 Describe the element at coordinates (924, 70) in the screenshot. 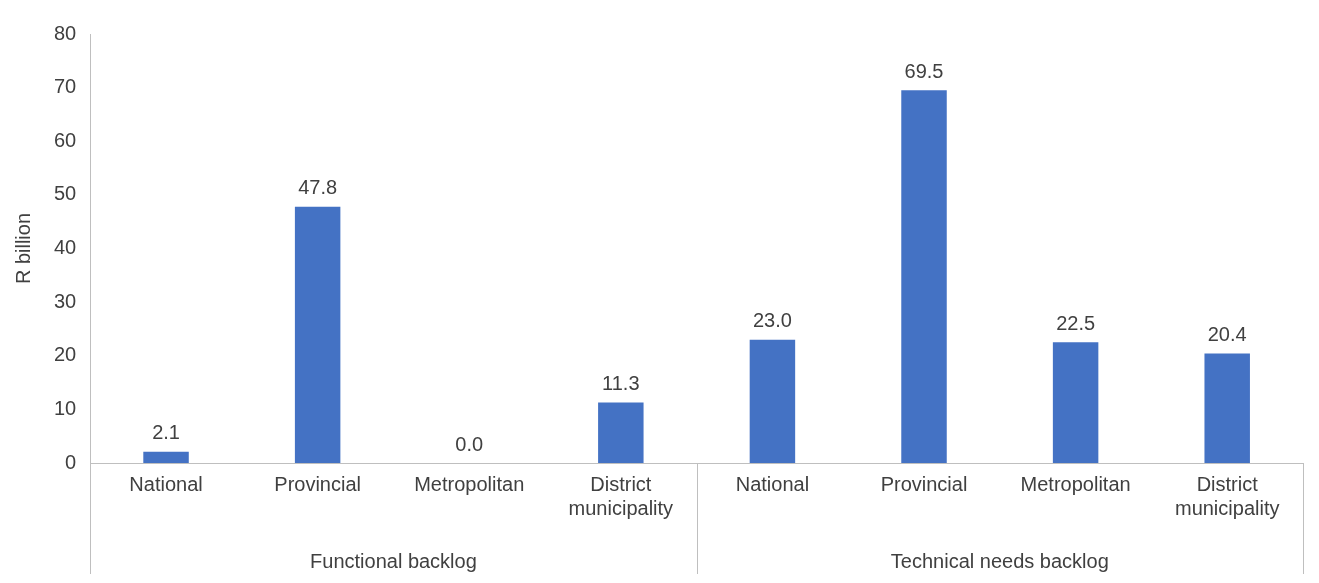

I see `data-label: 69.5` at that location.